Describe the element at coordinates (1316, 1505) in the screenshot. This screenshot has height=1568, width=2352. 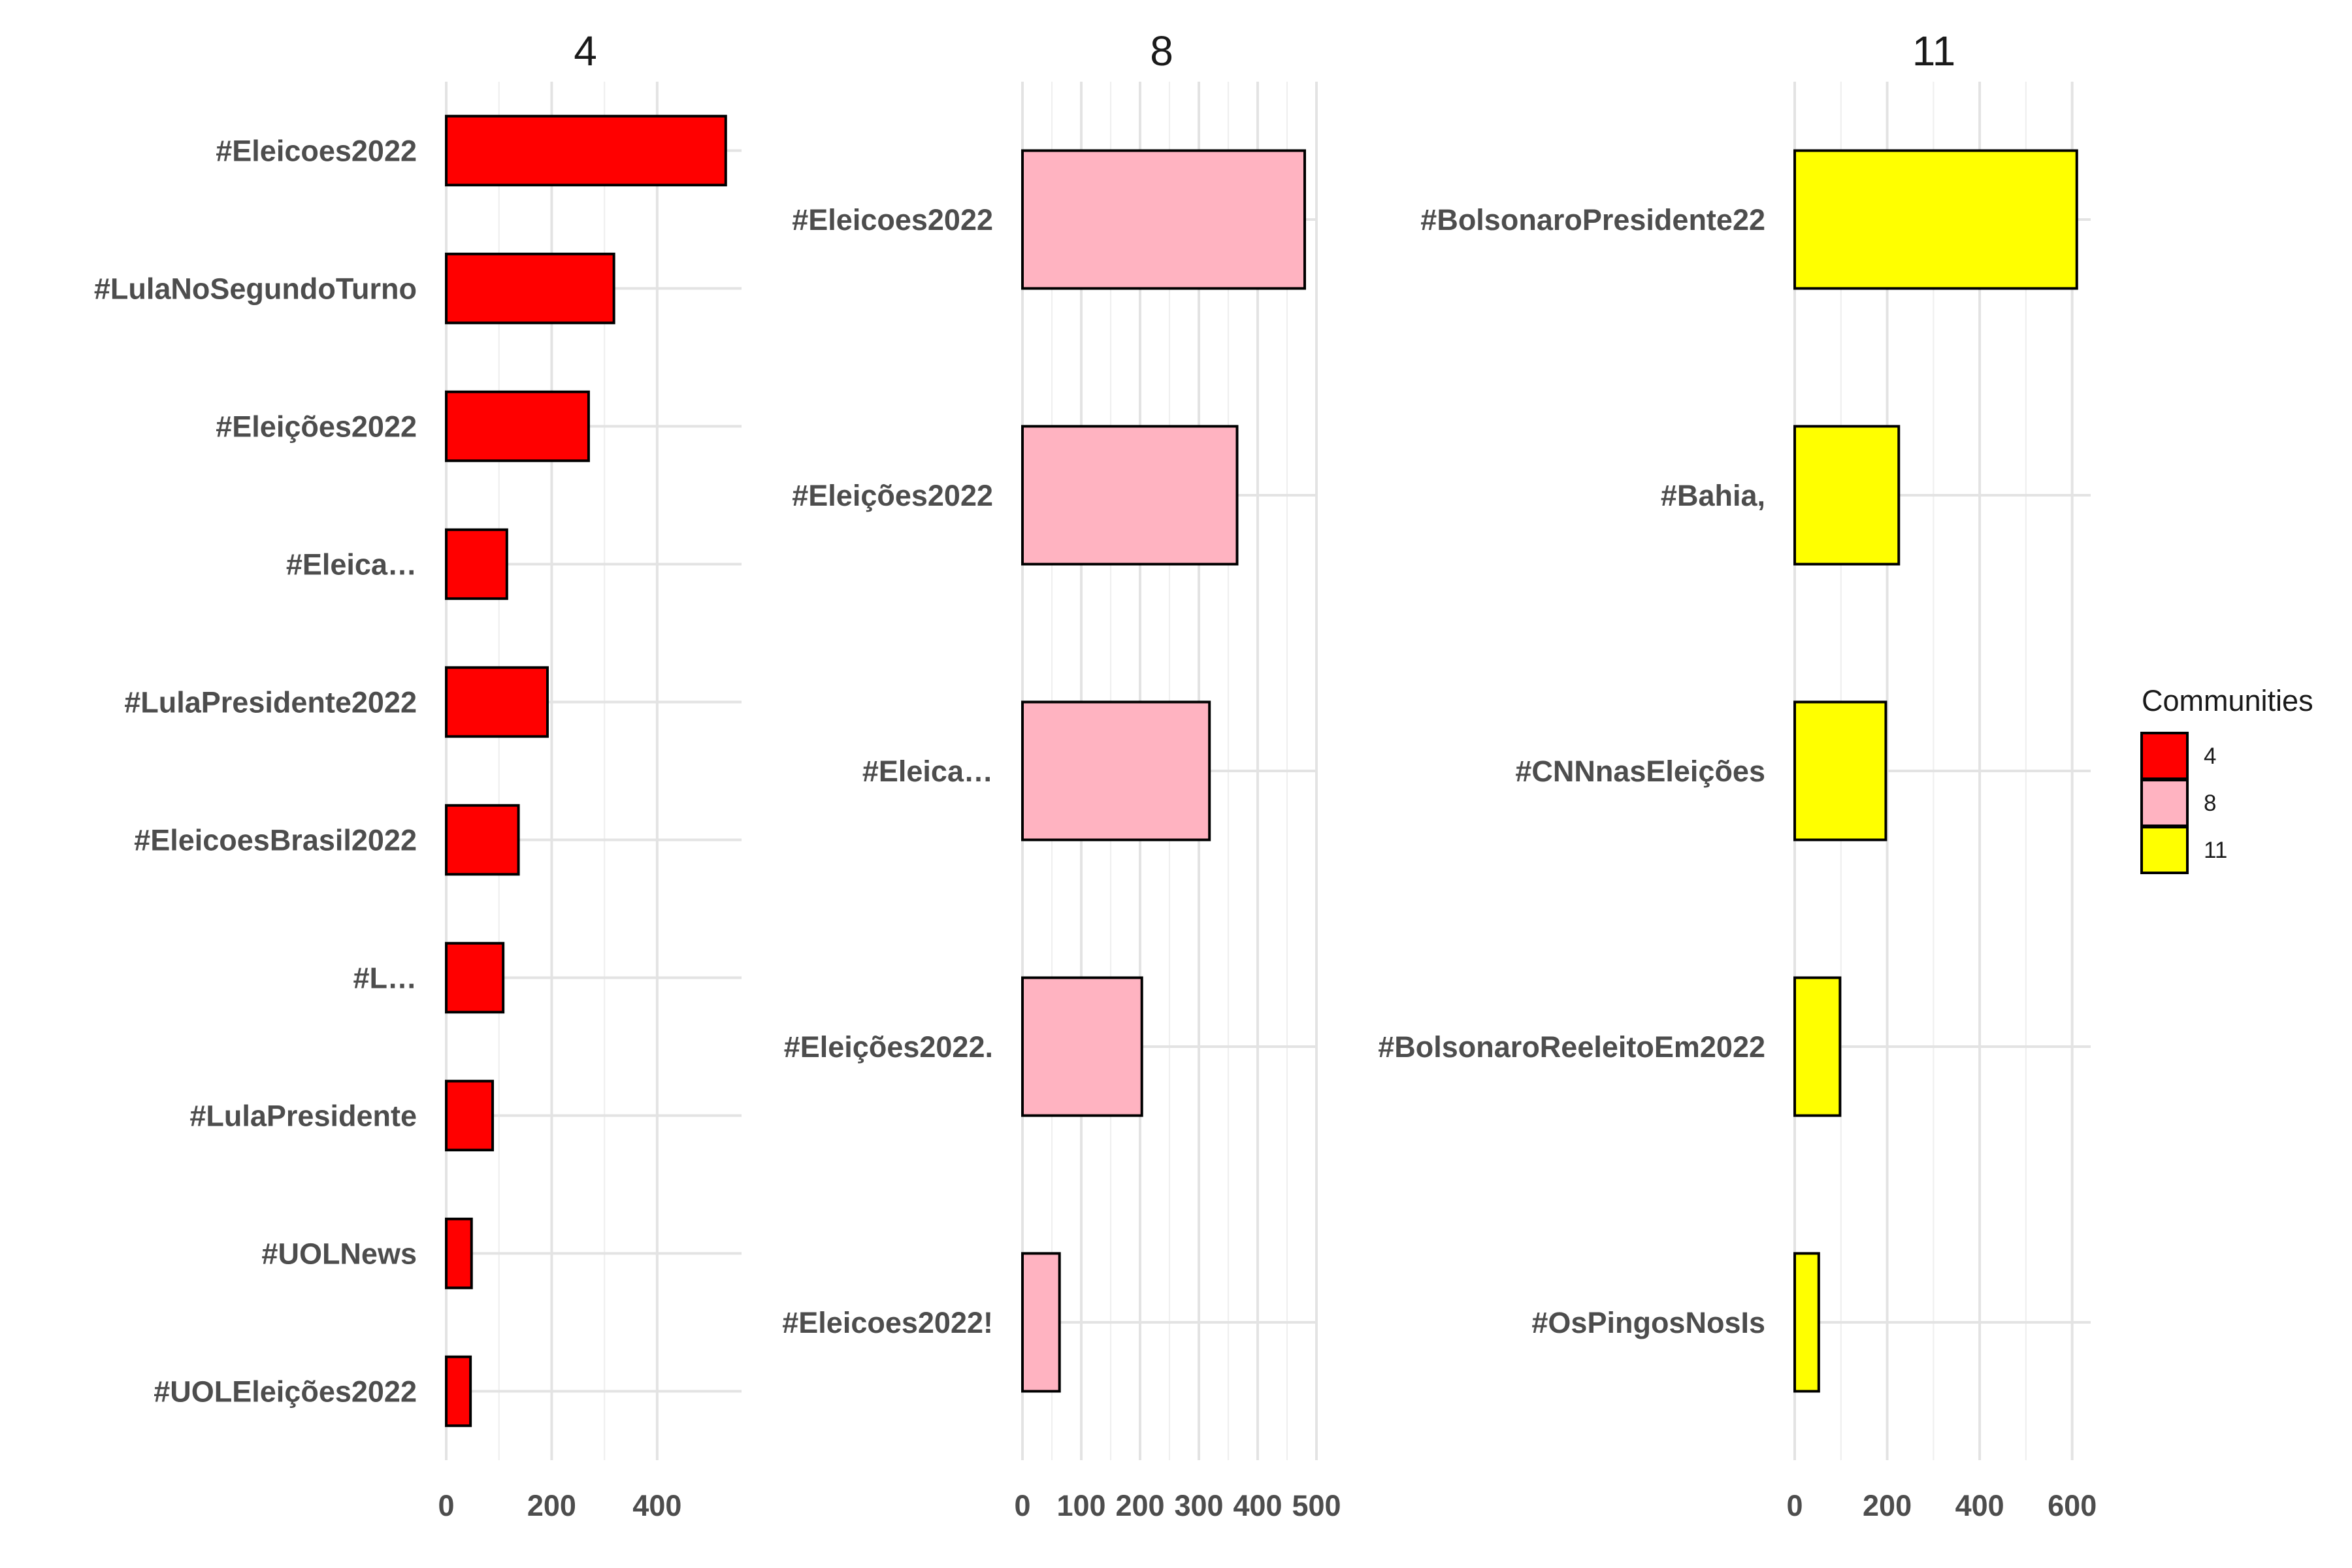
I see `x-tick-label: 500` at that location.